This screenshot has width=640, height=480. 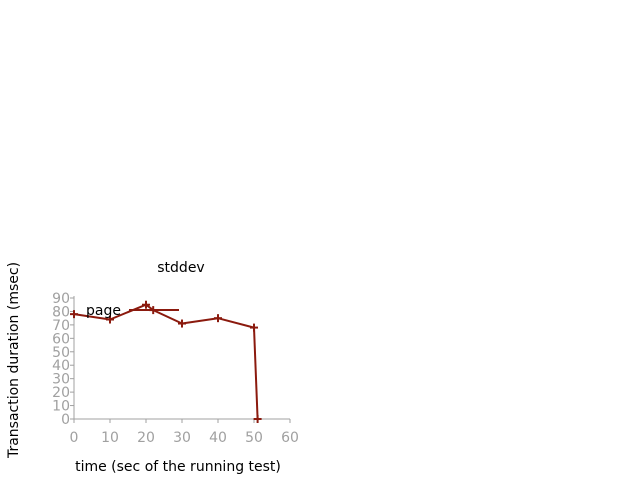 I want to click on x-ticks: 0 10 20 30 40 50 60, so click(x=184, y=432).